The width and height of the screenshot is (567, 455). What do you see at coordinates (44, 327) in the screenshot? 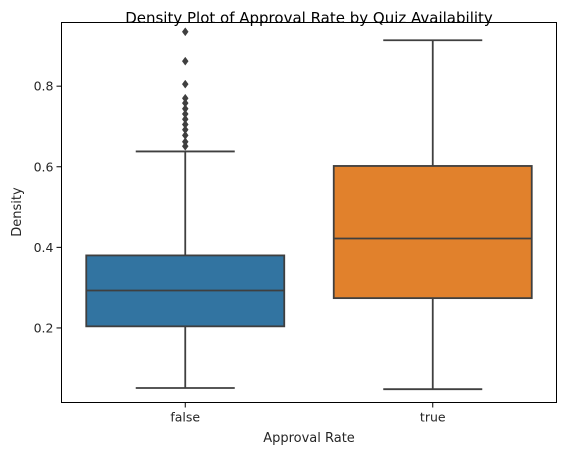
I see `y-tick-label: 0.2` at bounding box center [44, 327].